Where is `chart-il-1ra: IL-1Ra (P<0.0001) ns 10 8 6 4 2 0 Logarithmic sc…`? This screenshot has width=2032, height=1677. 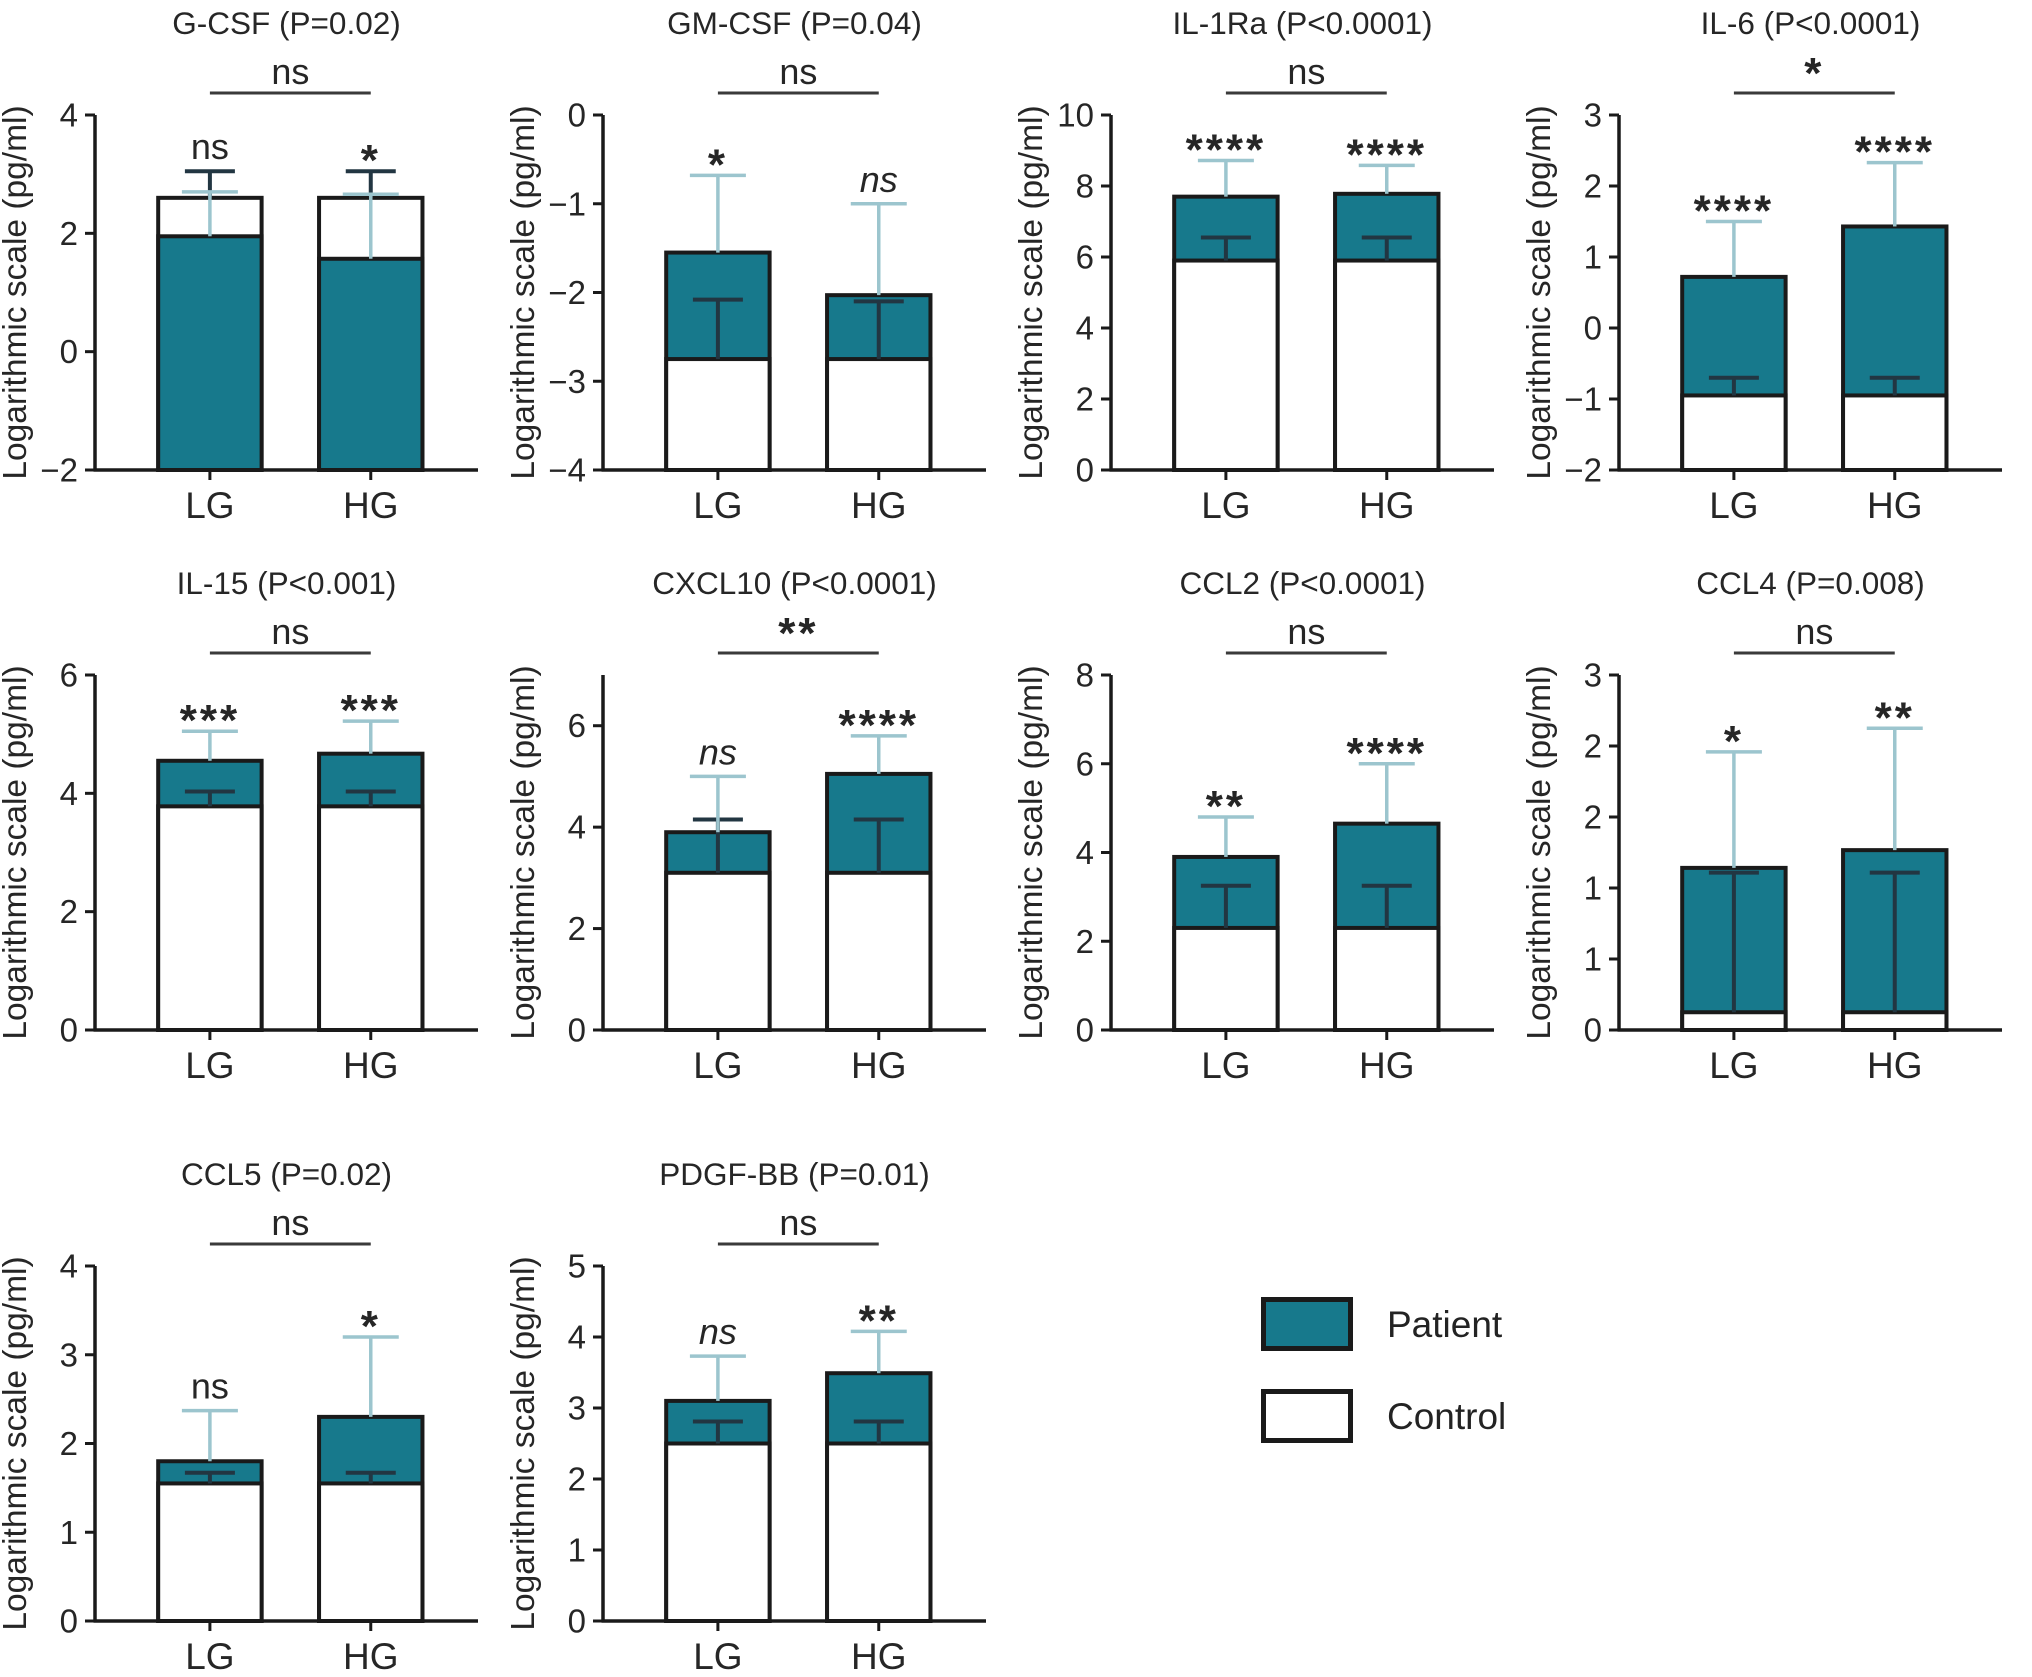
chart-il-1ra: IL-1Ra (P<0.0001) ns 10 8 6 4 2 0 Logarithmic sc… is located at coordinates (1268, 280).